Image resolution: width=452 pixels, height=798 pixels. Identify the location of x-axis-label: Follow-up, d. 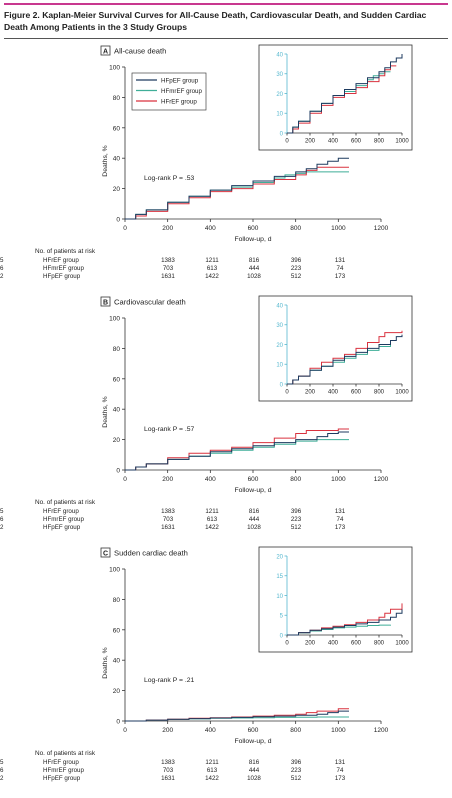
(252, 239).